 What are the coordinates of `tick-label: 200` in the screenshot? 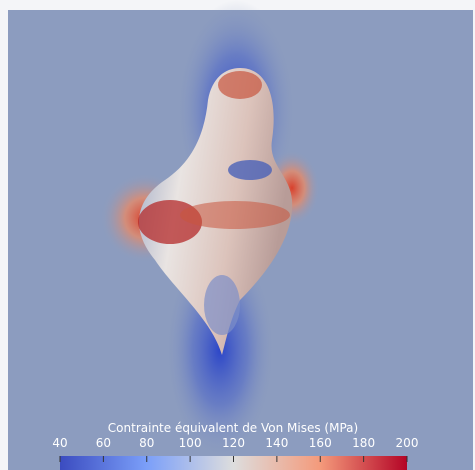 It's located at (407, 443).